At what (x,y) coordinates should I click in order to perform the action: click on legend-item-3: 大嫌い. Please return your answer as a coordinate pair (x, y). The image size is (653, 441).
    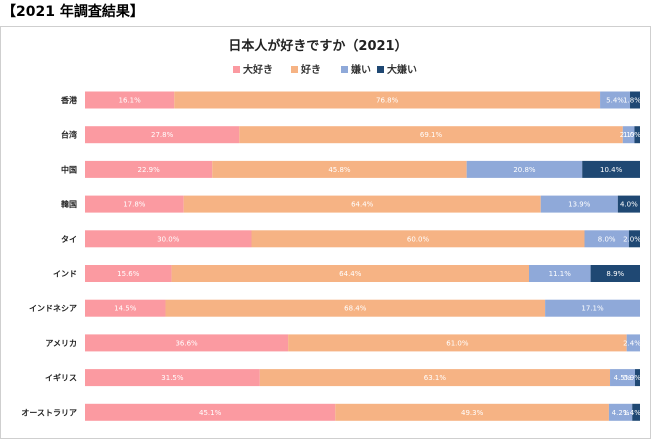
    Looking at the image, I should click on (397, 69).